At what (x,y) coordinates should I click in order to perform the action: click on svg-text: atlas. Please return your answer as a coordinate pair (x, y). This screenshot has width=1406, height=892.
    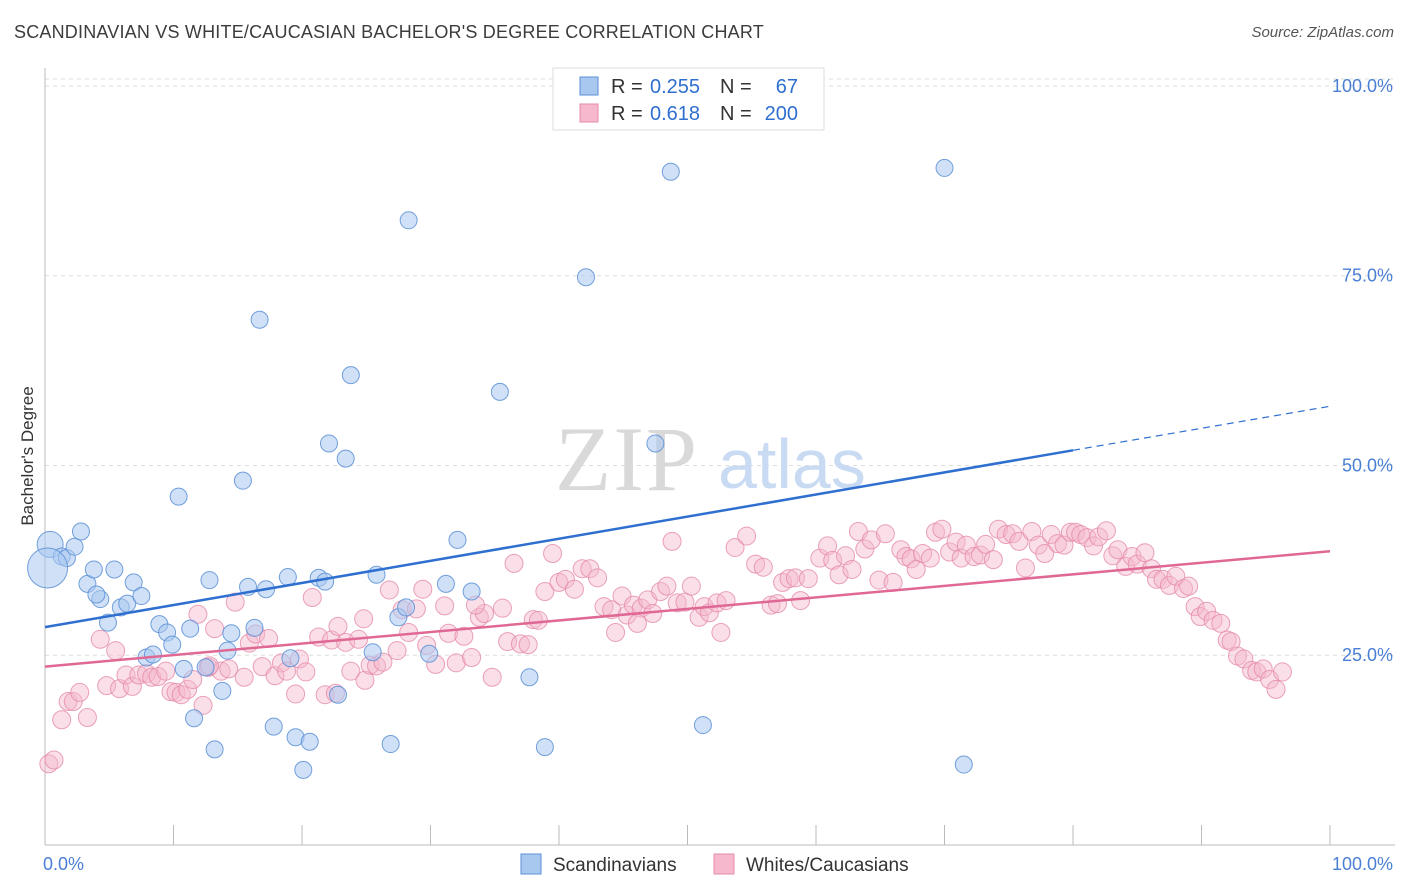
    Looking at the image, I should click on (792, 464).